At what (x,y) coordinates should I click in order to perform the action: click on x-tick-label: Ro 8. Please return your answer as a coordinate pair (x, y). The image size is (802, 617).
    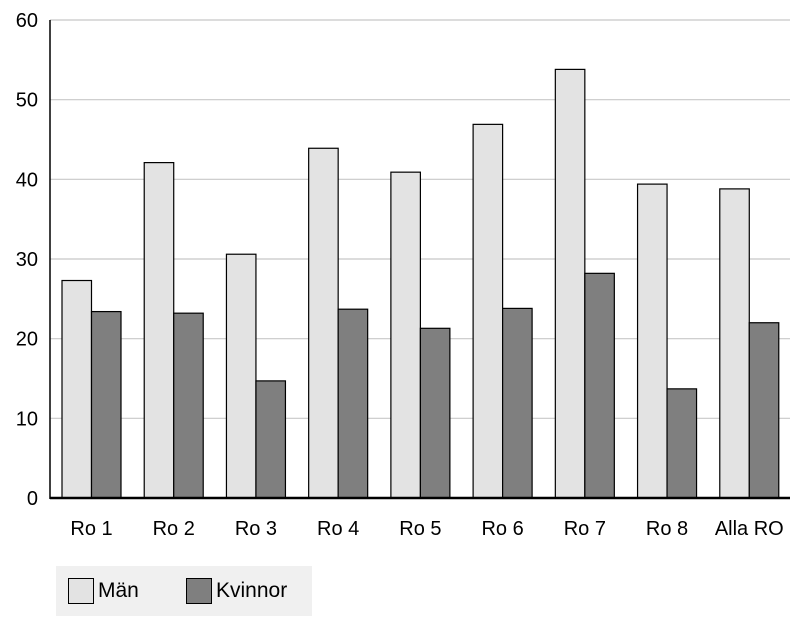
    Looking at the image, I should click on (667, 529).